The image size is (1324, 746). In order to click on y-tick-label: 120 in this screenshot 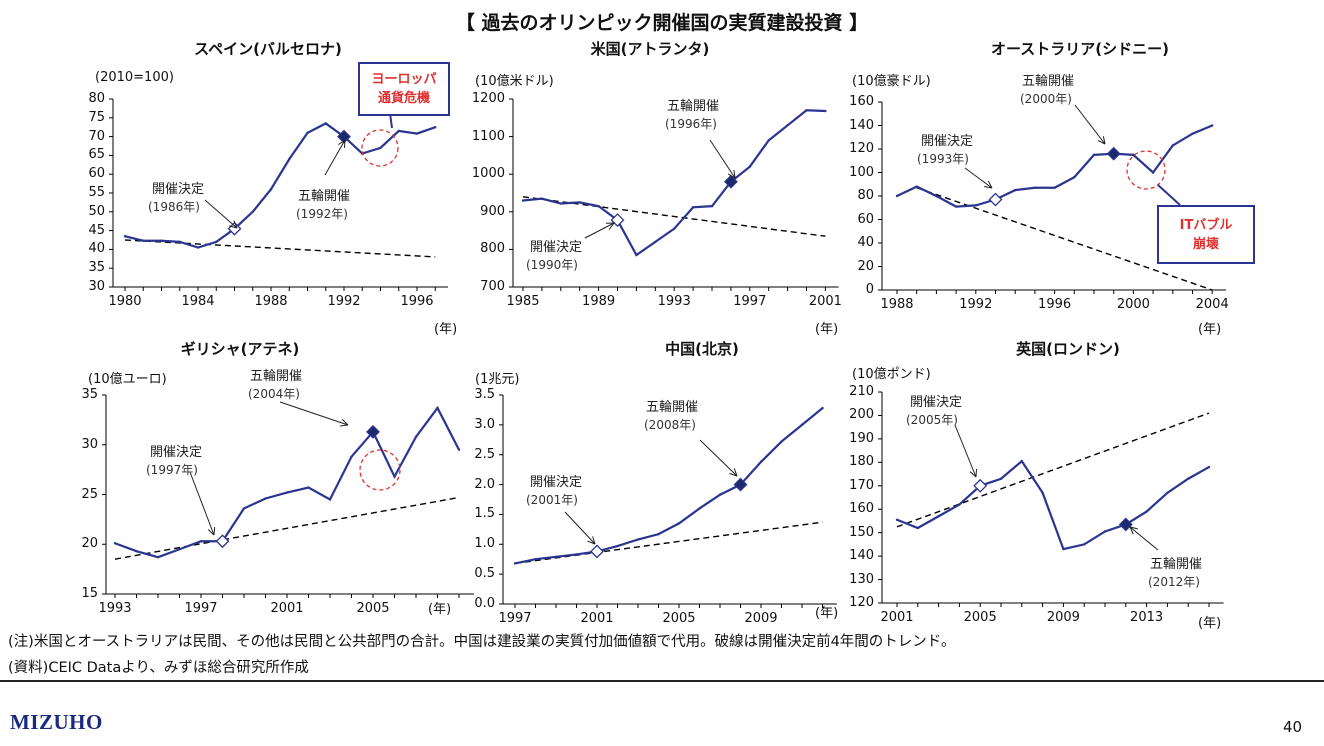, I will do `click(861, 148)`.